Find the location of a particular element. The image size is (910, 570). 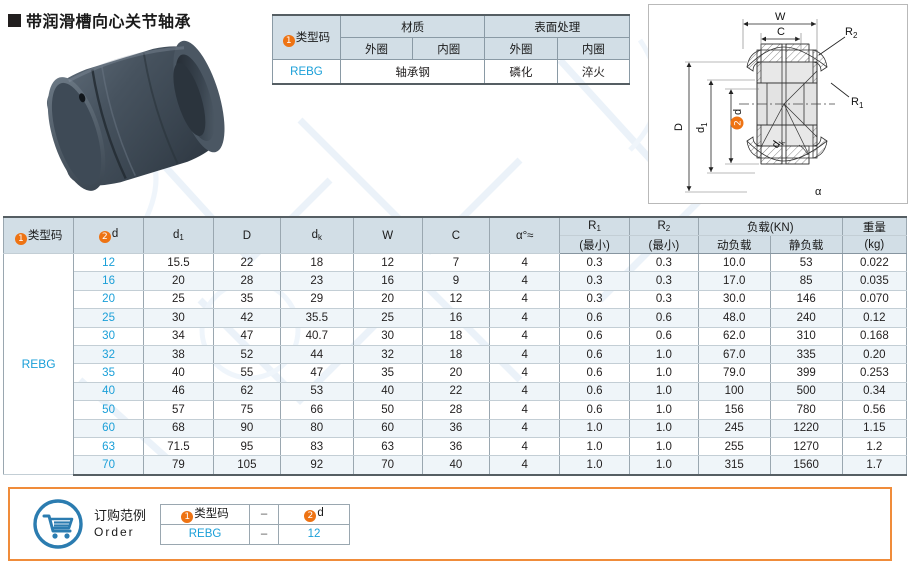

spec-header-dk: dk is located at coordinates (316, 235).